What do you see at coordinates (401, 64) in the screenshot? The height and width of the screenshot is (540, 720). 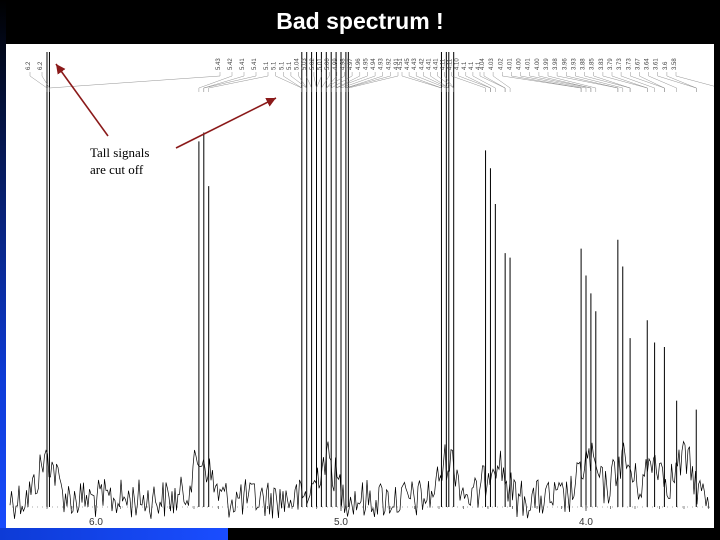 I see `peak-label: 4.51` at bounding box center [401, 64].